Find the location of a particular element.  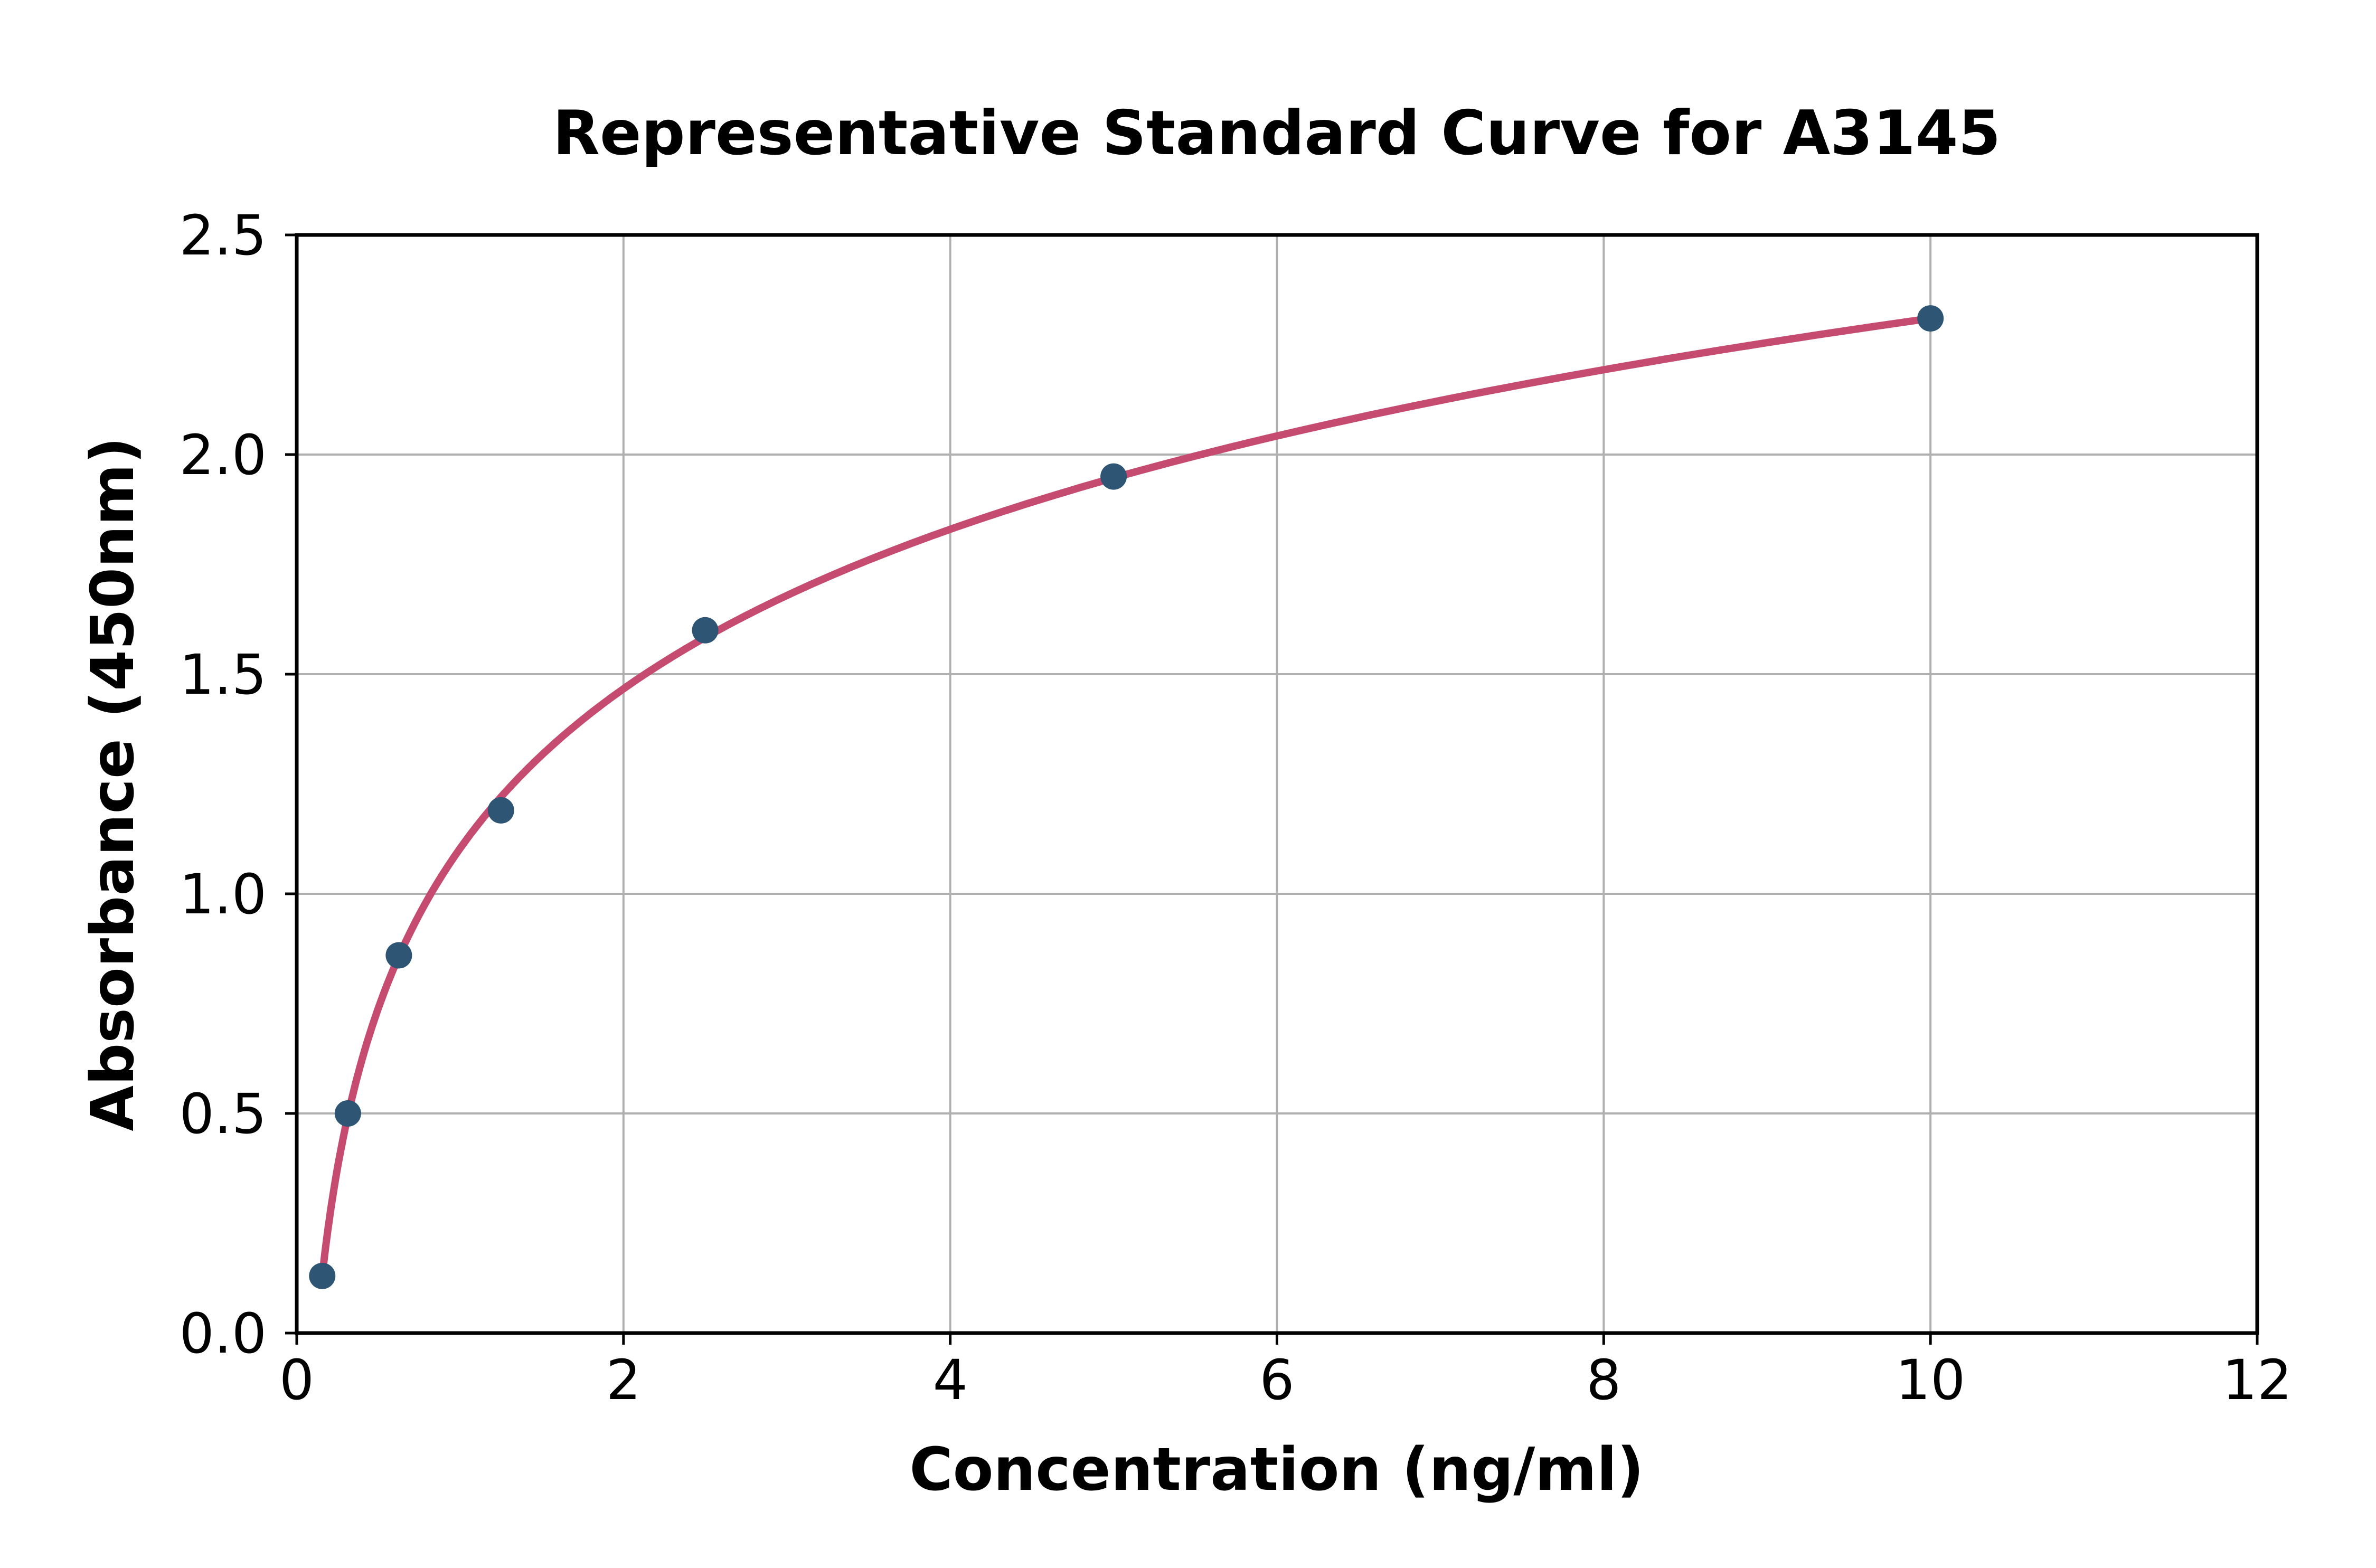

x-axis-label: Concentration (ng/ml) is located at coordinates (1277, 1469).